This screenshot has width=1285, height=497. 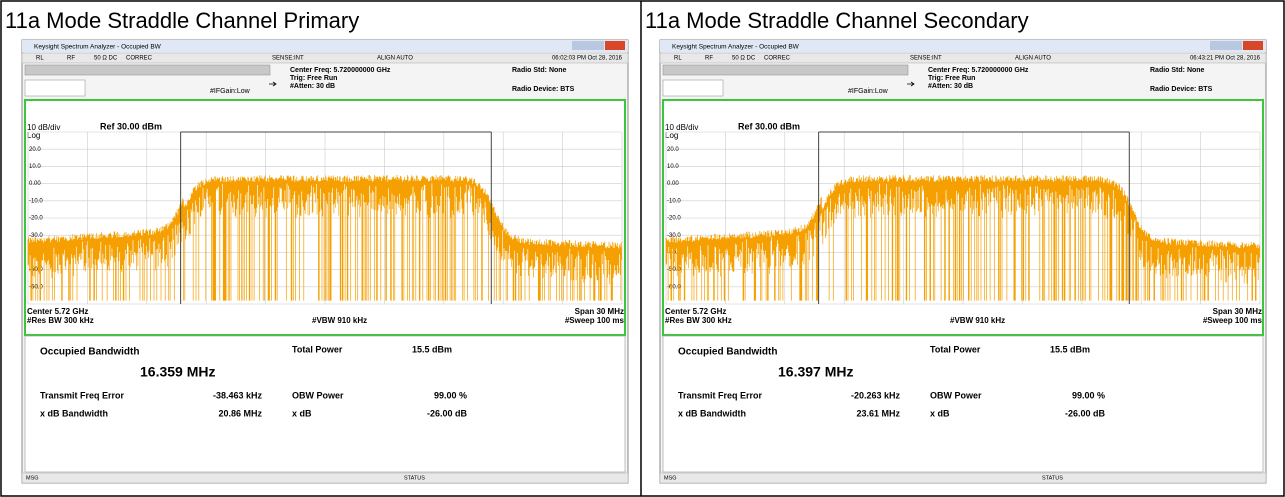 What do you see at coordinates (1233, 320) in the screenshot?
I see `graph-annotation: #Sweep 100 ms` at bounding box center [1233, 320].